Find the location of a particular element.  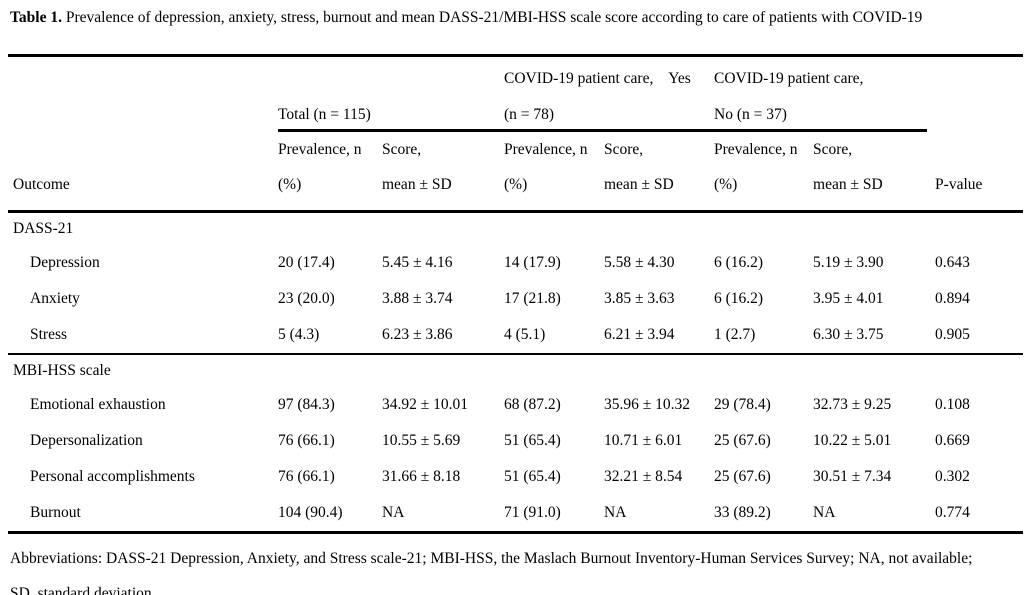

cell-value: 10.55 ± 5.69 is located at coordinates (421, 440).